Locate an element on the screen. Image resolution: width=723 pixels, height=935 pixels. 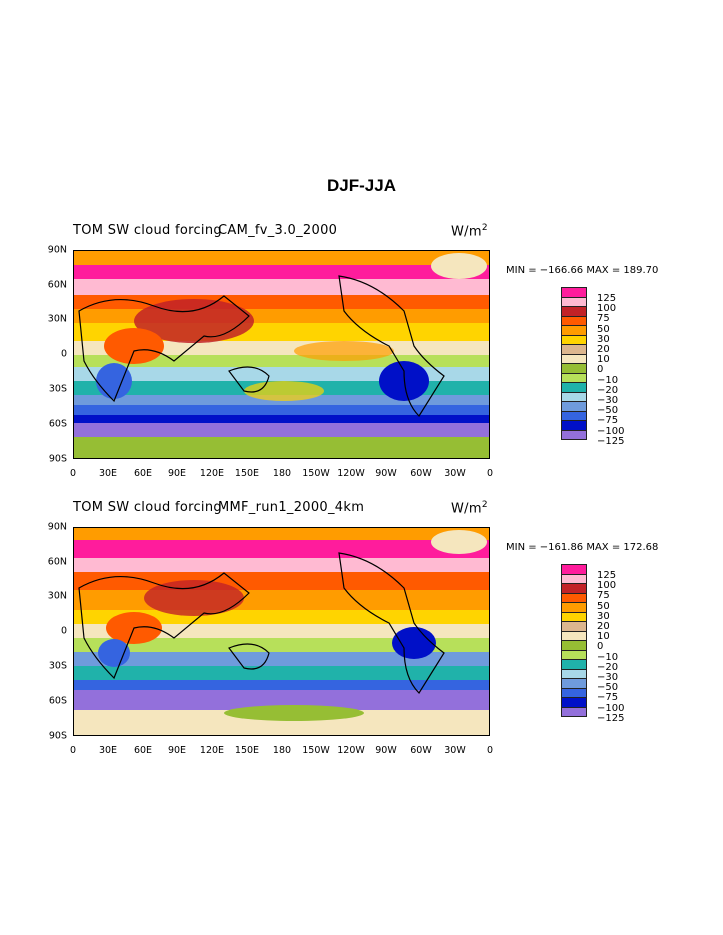
panel-title-model: MMF_run1_2000_4km is located at coordinates (291, 507).